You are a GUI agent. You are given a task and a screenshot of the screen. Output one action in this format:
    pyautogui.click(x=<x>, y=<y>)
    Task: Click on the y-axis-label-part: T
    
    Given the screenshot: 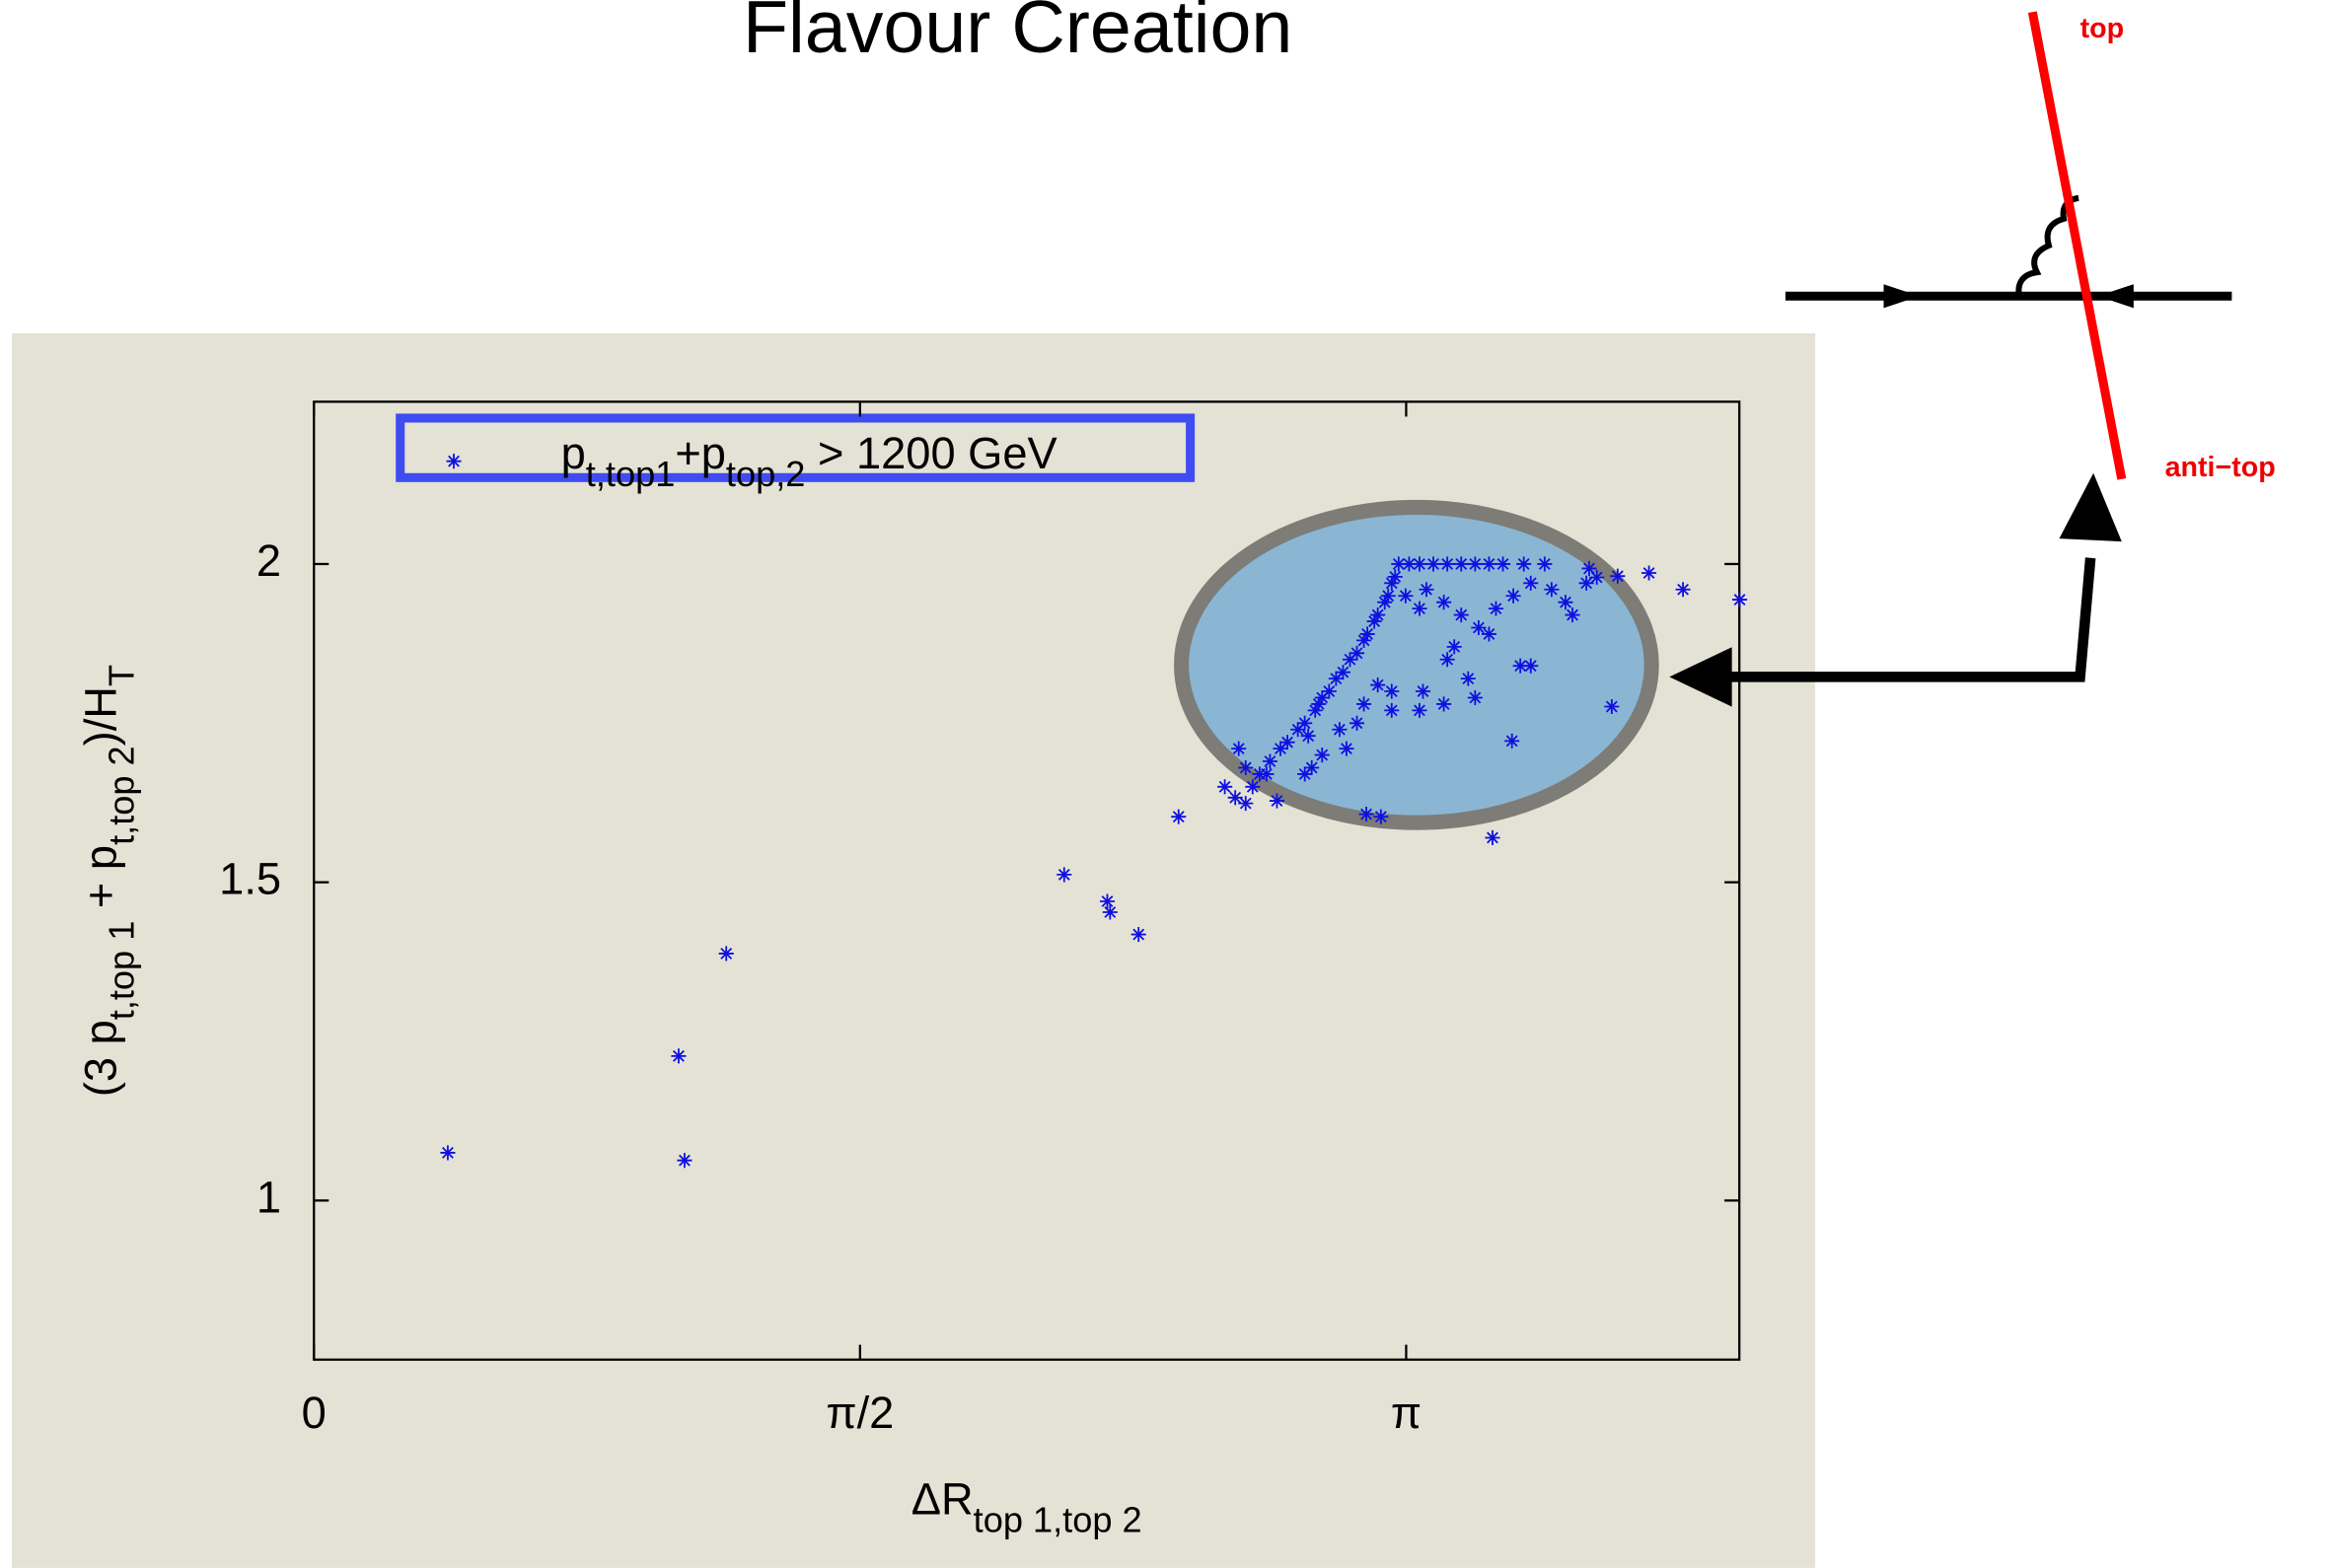 What is the action you would take?
    pyautogui.click(x=122, y=675)
    